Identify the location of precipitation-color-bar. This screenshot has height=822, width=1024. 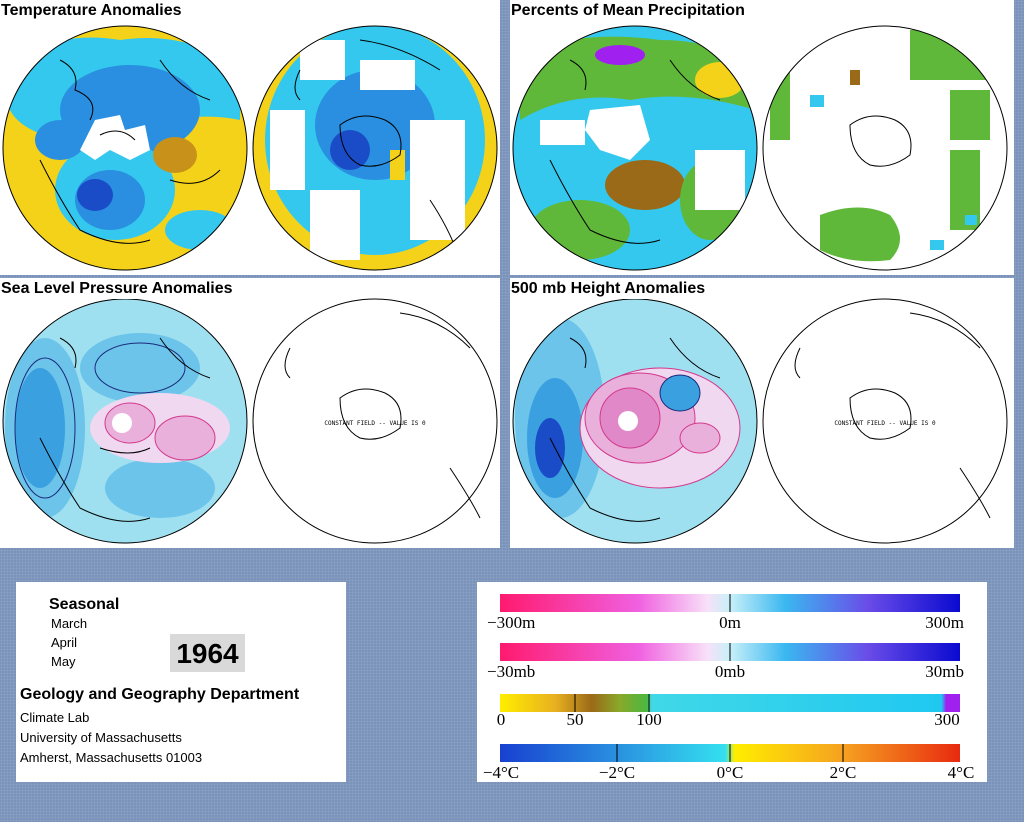
(730, 703).